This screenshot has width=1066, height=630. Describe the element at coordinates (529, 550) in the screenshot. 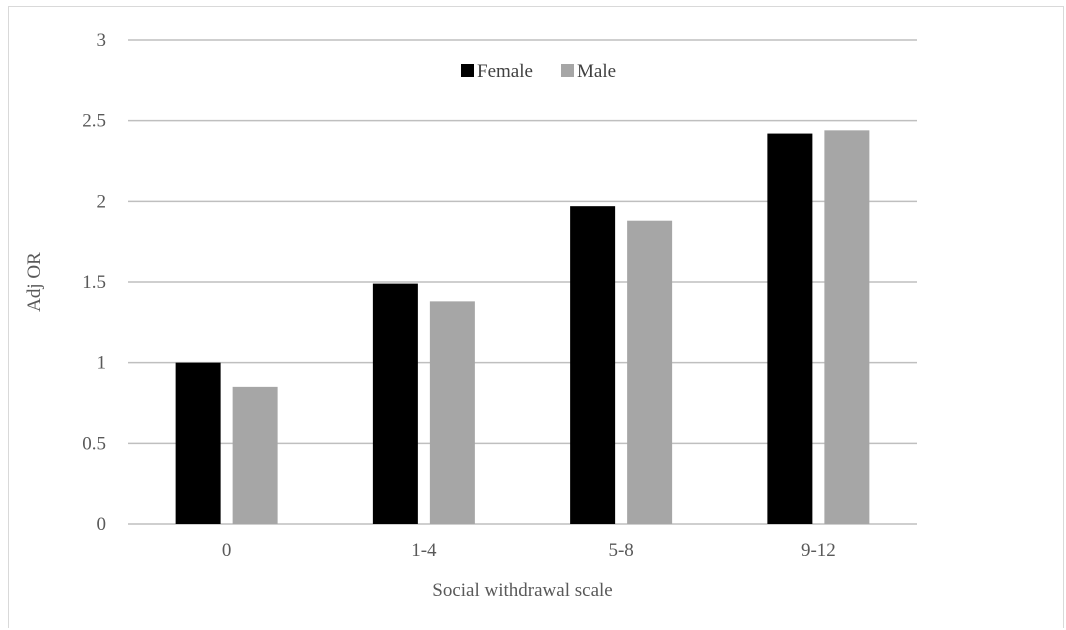

I see `x-tick-labels: 0 1-4 5-8 9-12` at that location.